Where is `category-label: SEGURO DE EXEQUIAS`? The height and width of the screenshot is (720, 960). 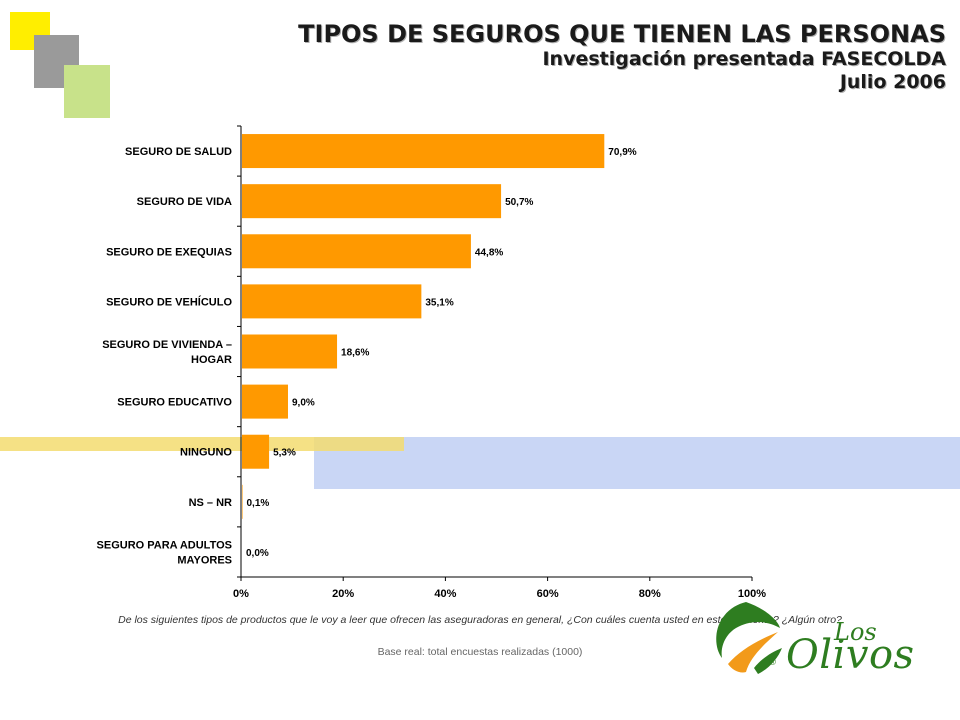 category-label: SEGURO DE EXEQUIAS is located at coordinates (169, 252).